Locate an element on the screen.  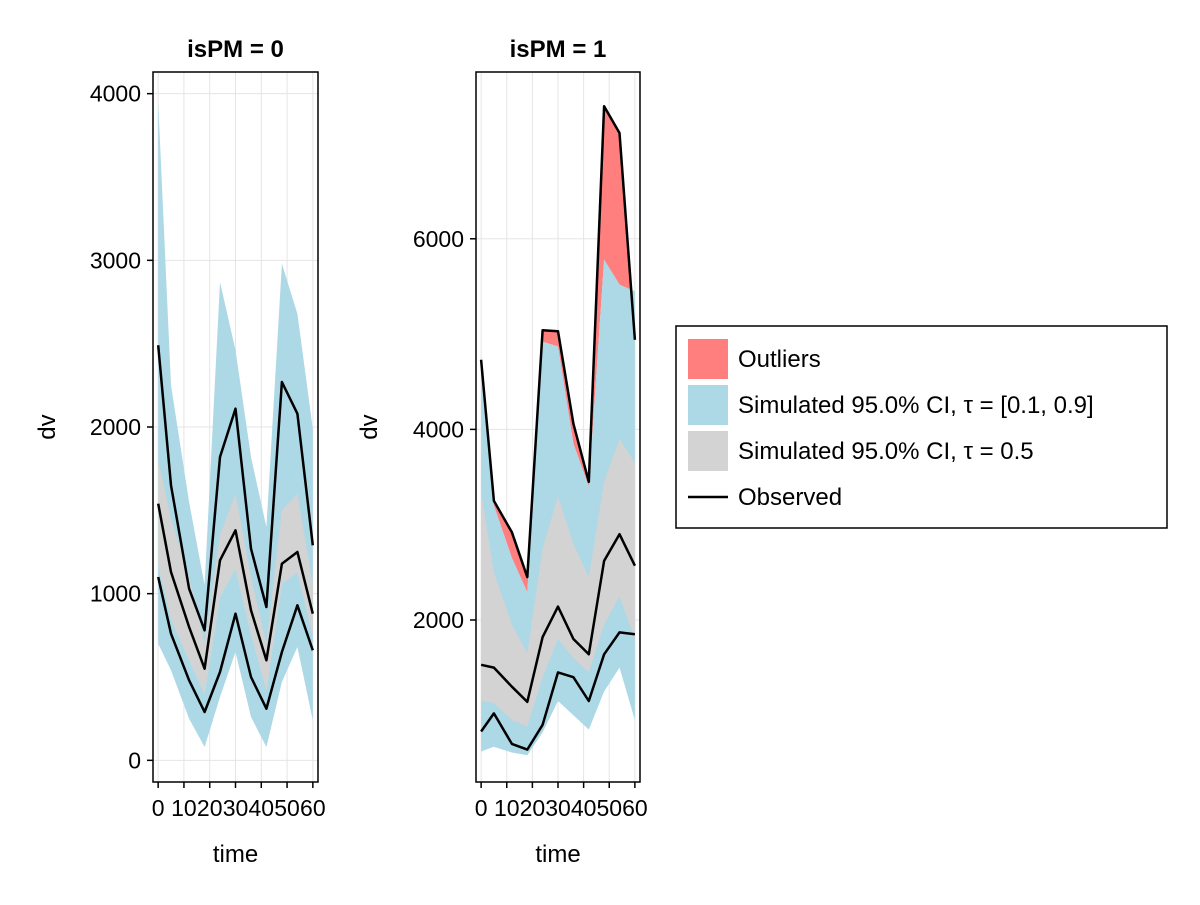
legend-label: Simulated 95.0% CI, τ = 0.5 is located at coordinates (886, 451).